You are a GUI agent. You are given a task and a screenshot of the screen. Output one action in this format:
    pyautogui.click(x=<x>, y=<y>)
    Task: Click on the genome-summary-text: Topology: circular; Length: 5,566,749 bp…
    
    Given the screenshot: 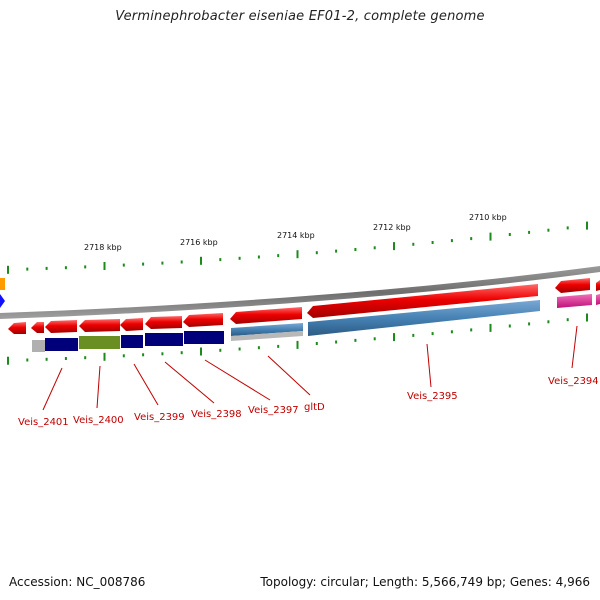 What is the action you would take?
    pyautogui.click(x=425, y=582)
    